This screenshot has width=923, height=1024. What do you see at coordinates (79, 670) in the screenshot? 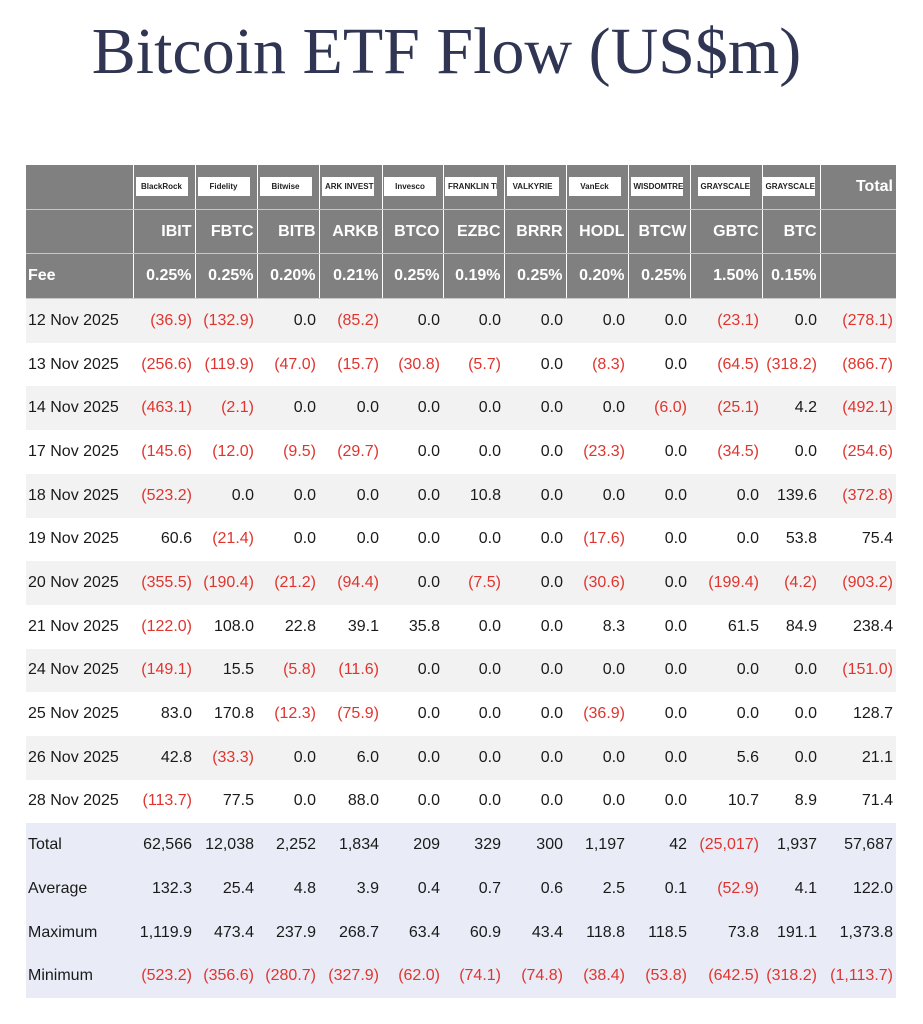
I see `row-label: 24 Nov 2025` at bounding box center [79, 670].